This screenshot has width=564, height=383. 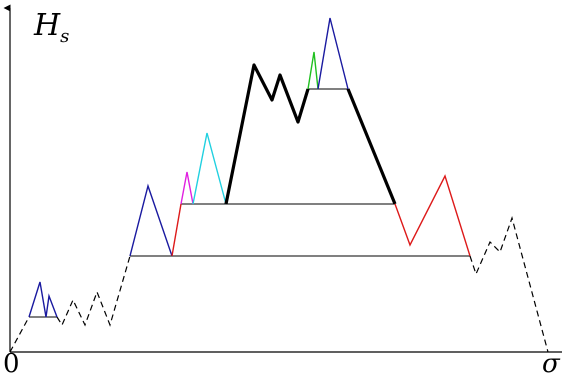 What do you see at coordinates (313, 70) in the screenshot?
I see `green-excursion` at bounding box center [313, 70].